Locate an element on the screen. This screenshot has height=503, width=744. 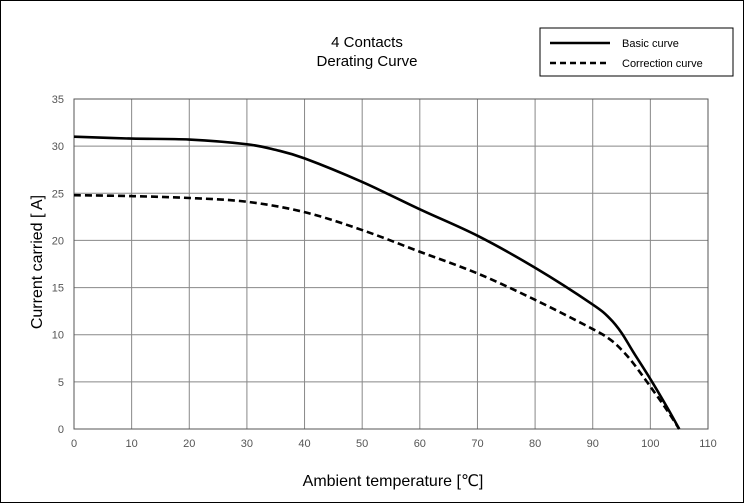
x-axis-title: Ambient temperature [℃] is located at coordinates (393, 481).